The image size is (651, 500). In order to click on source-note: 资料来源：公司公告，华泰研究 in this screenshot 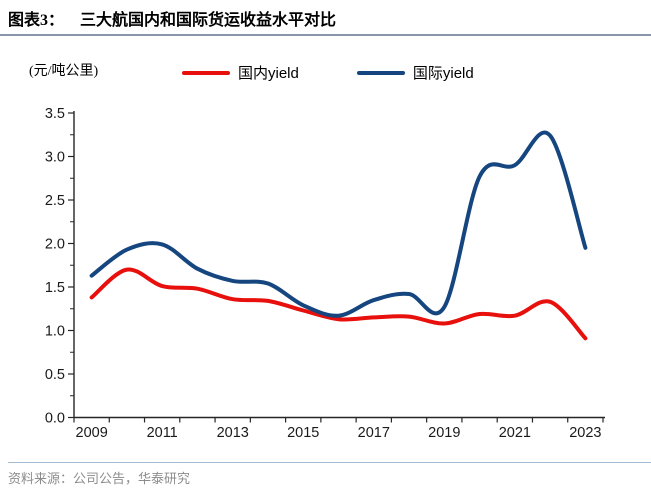, I will do `click(99, 478)`.